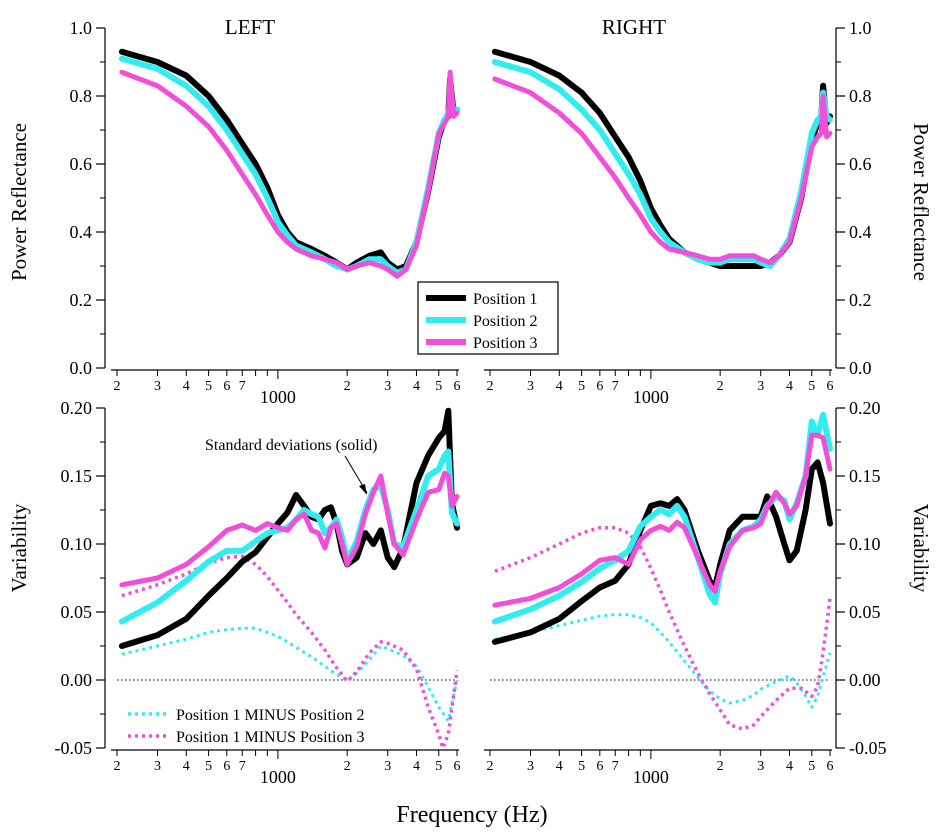 The image size is (936, 832). What do you see at coordinates (921, 548) in the screenshot?
I see `y-axis-title-bottom-right: Variability` at bounding box center [921, 548].